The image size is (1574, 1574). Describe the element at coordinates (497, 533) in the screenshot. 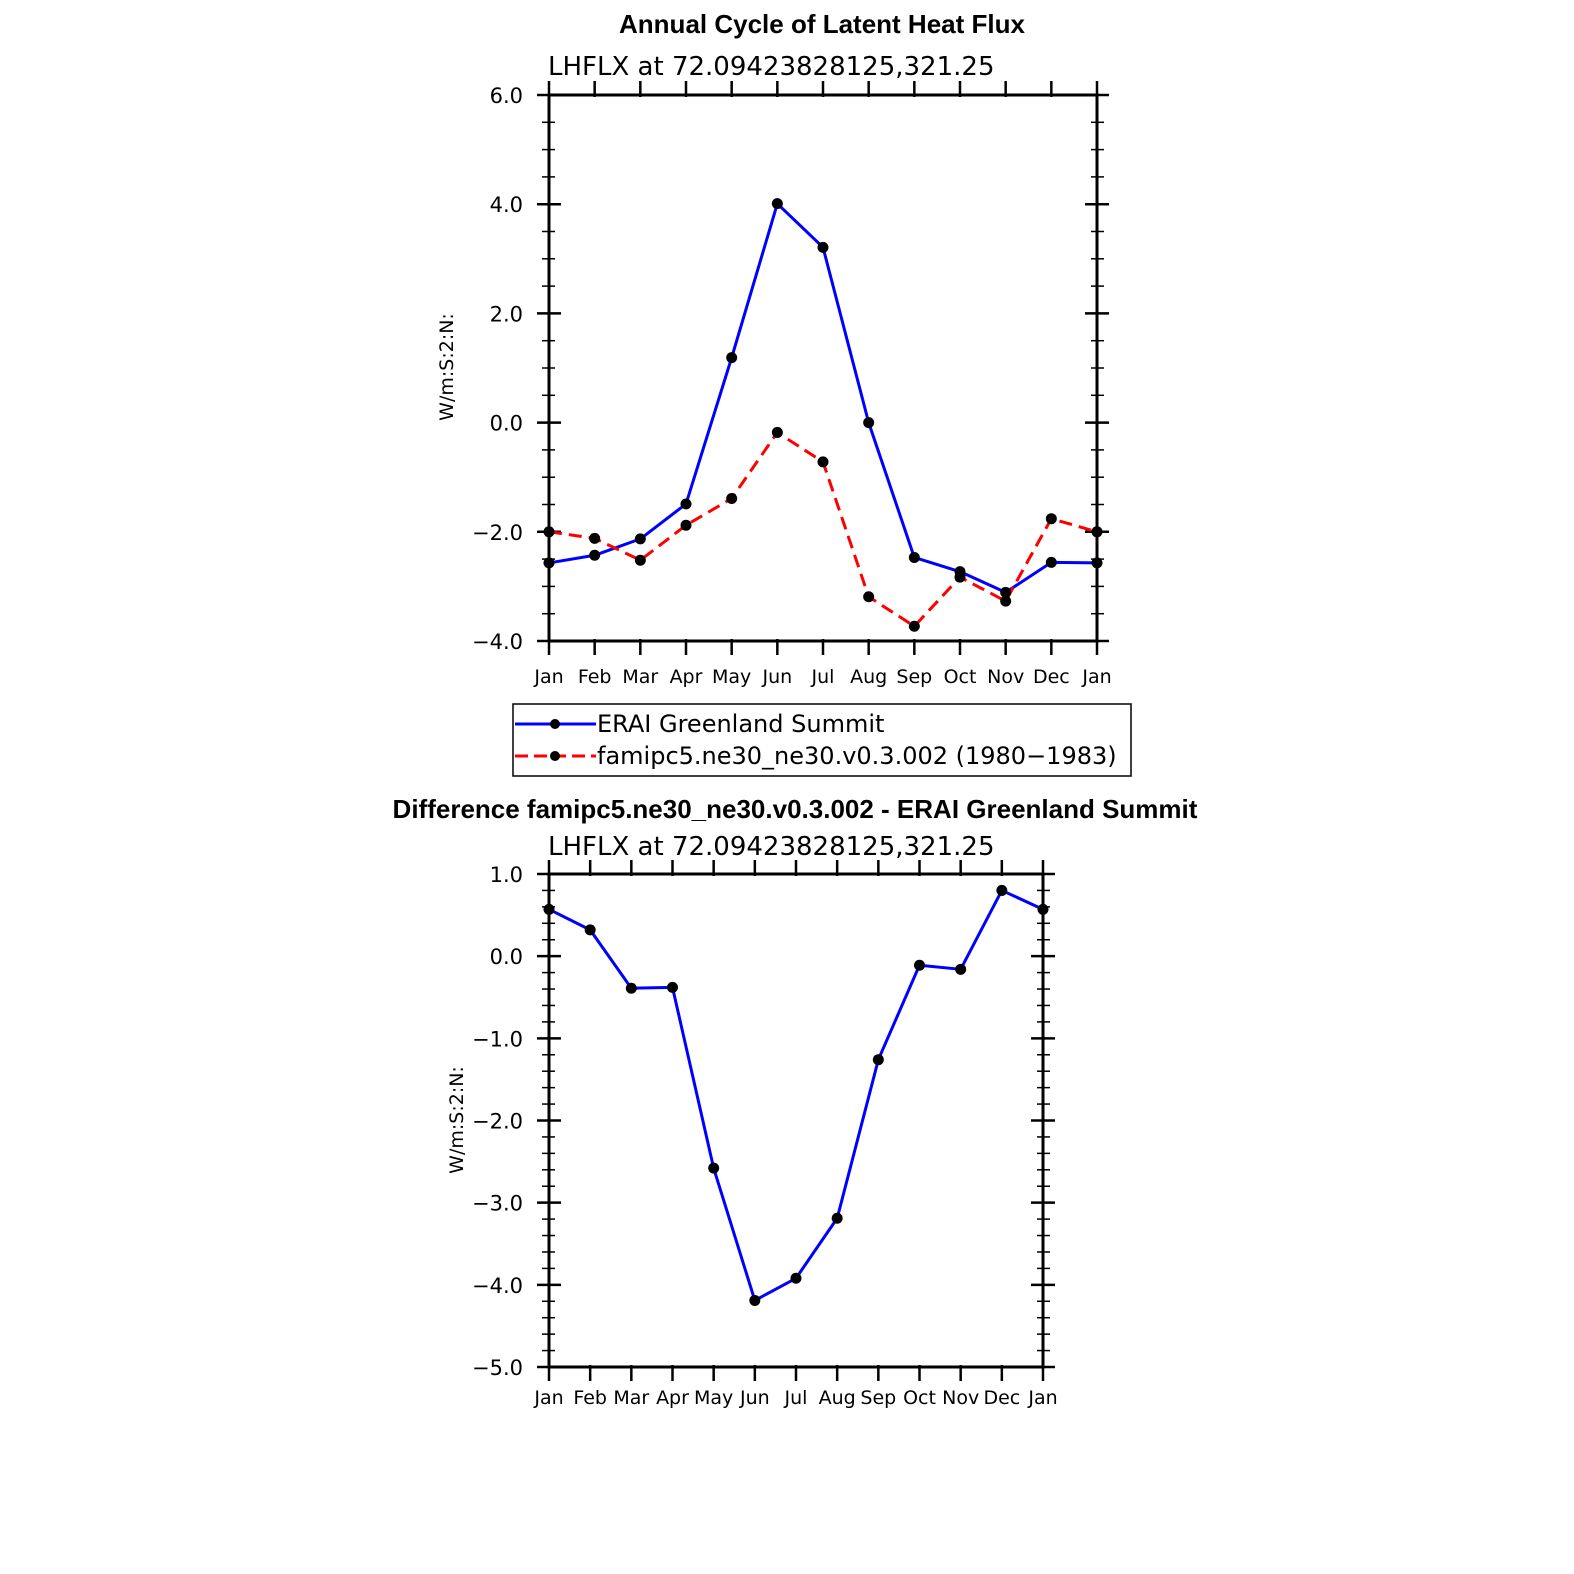

I see `panel1-ytick-label: −2.0` at that location.